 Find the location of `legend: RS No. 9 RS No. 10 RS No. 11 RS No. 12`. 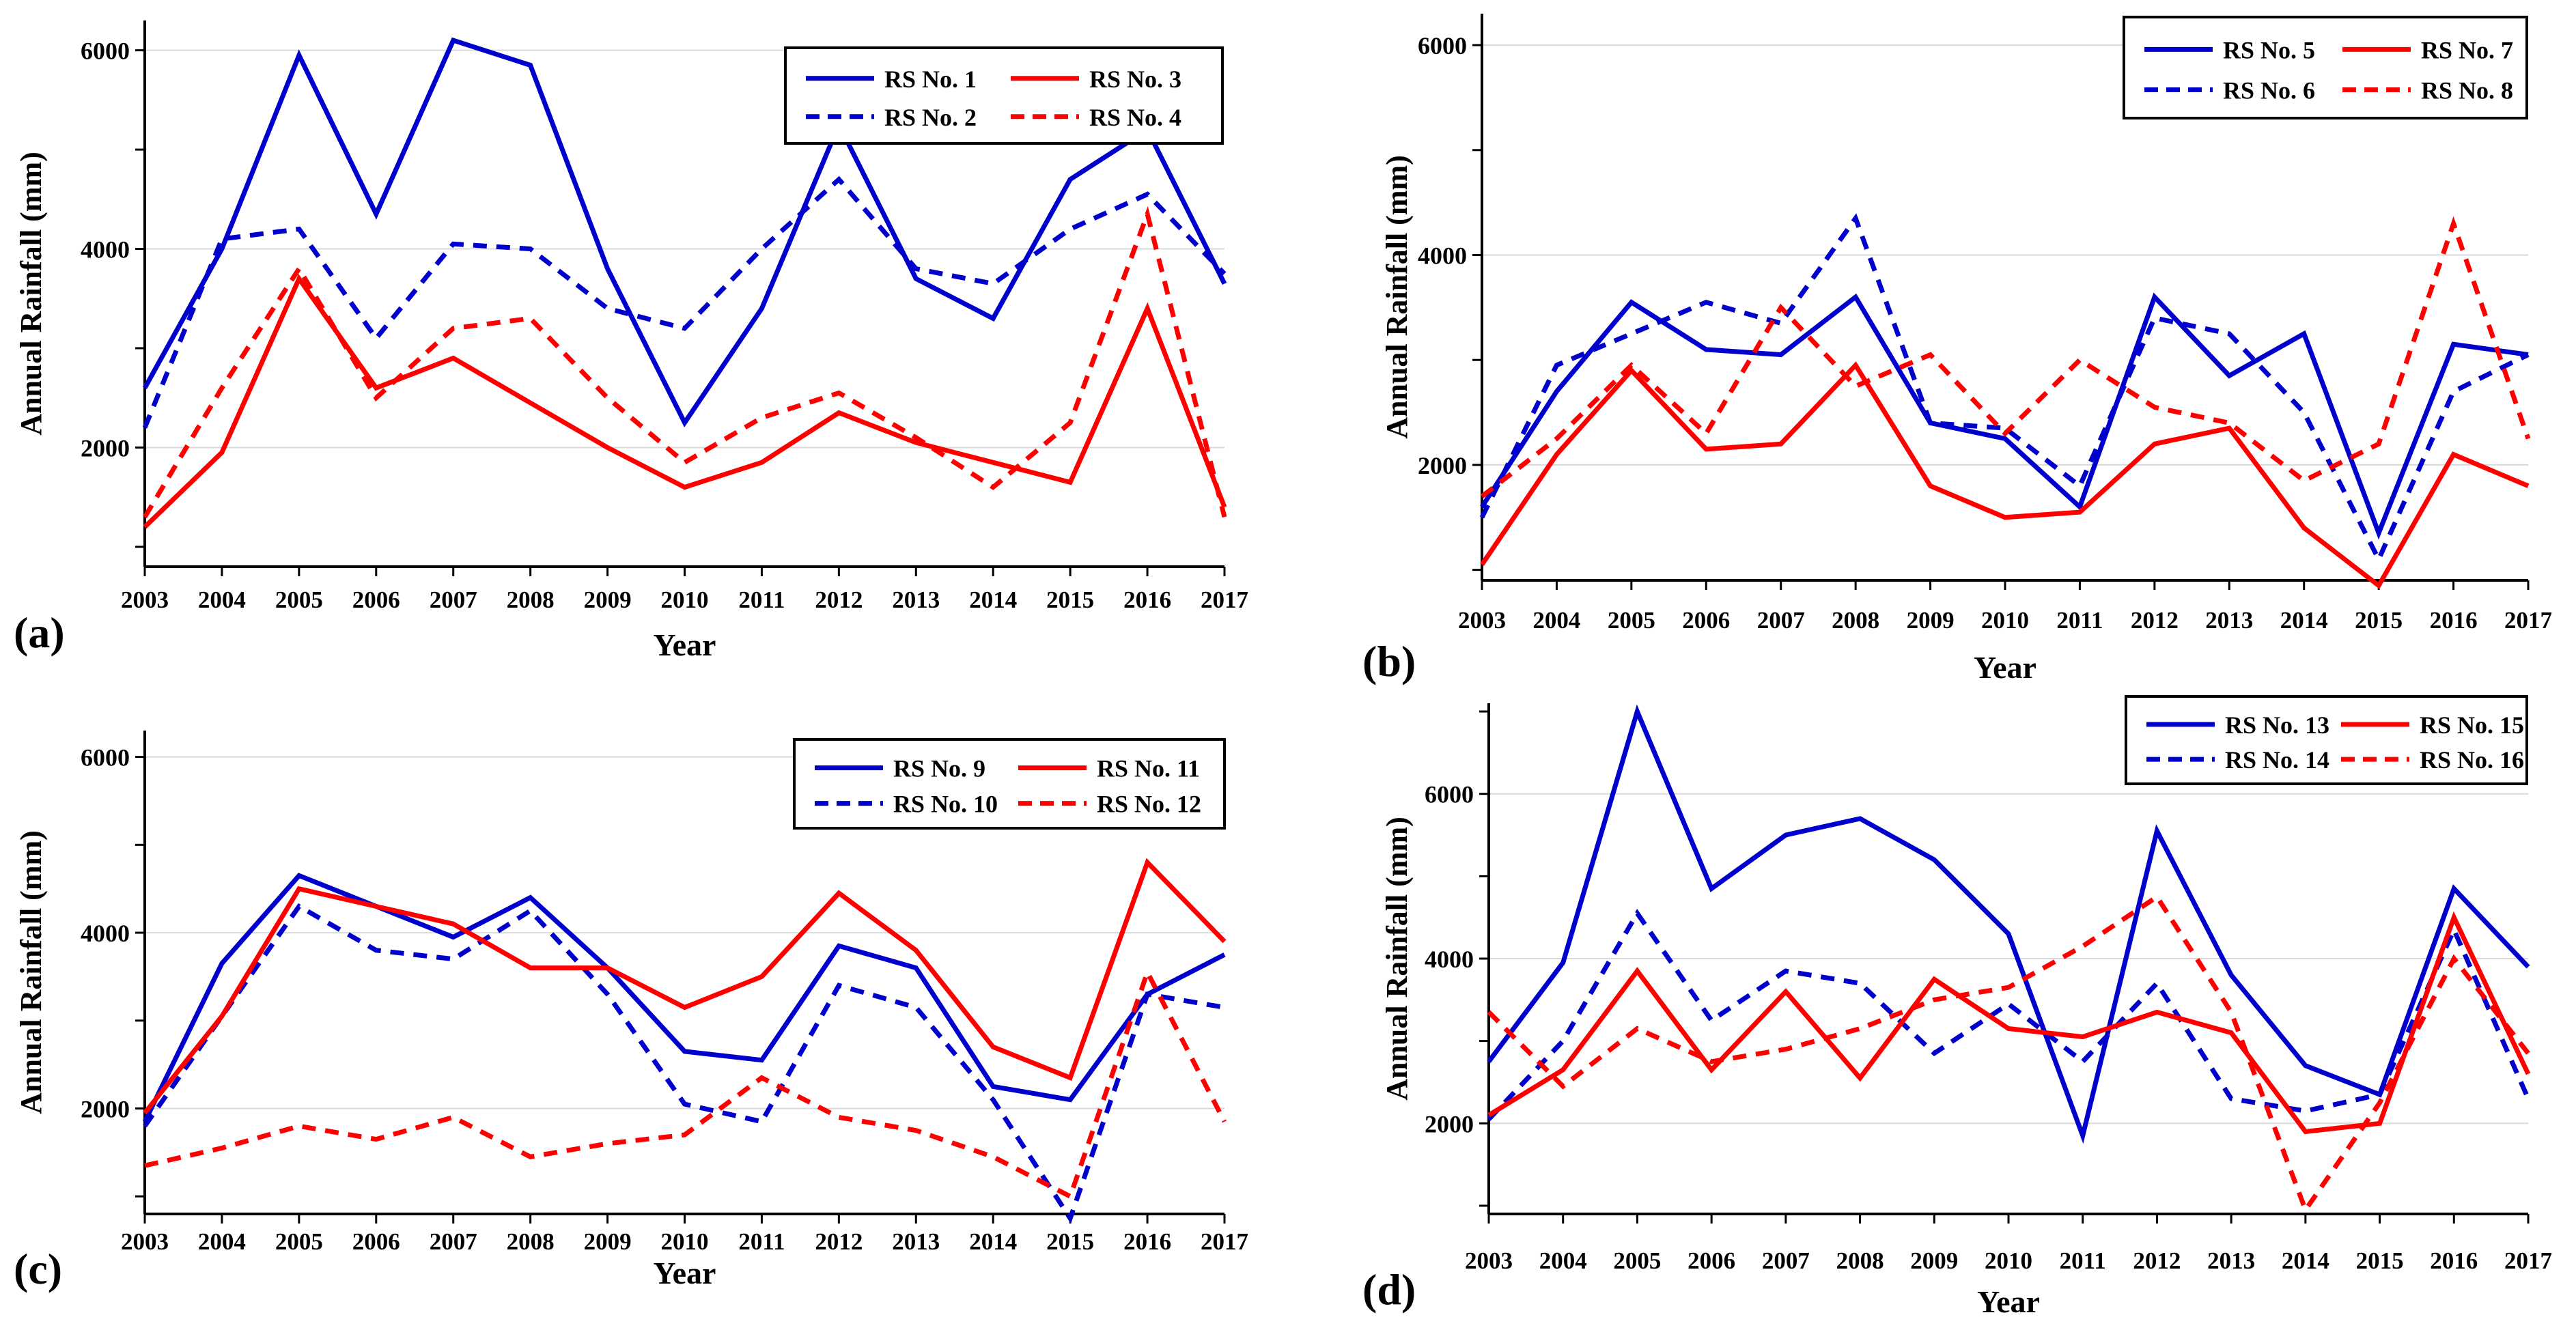

legend: RS No. 9 RS No. 10 RS No. 11 RS No. 12 is located at coordinates (1009, 784).